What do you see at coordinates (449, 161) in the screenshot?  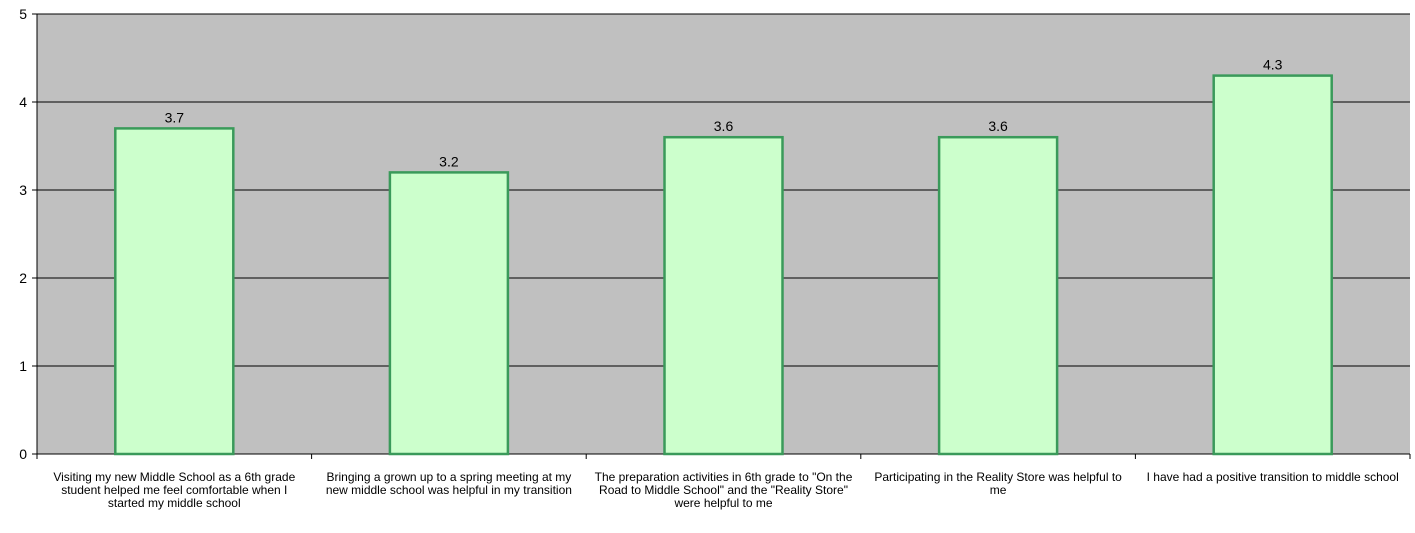 I see `data-label: 3.2` at bounding box center [449, 161].